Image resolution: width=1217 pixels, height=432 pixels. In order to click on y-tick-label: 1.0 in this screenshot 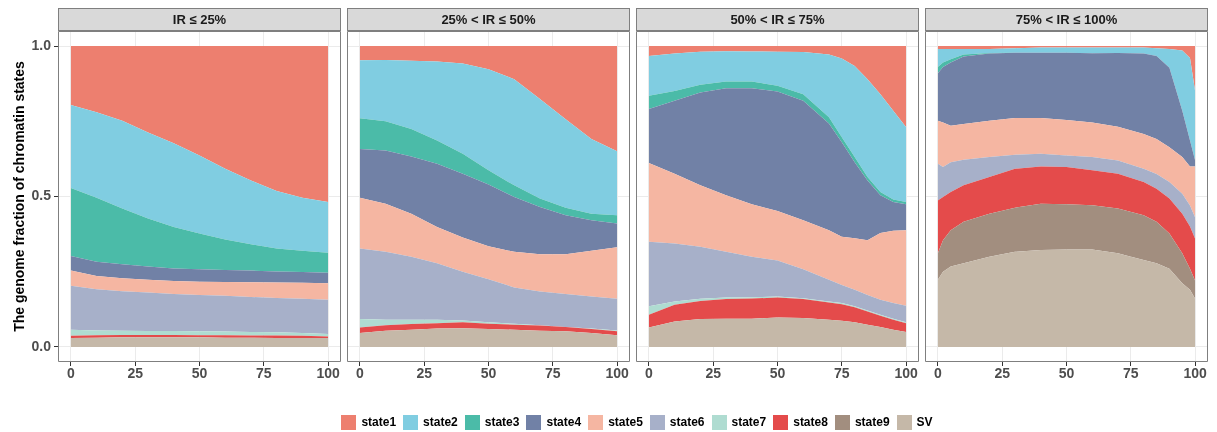, I will do `click(41, 44)`.